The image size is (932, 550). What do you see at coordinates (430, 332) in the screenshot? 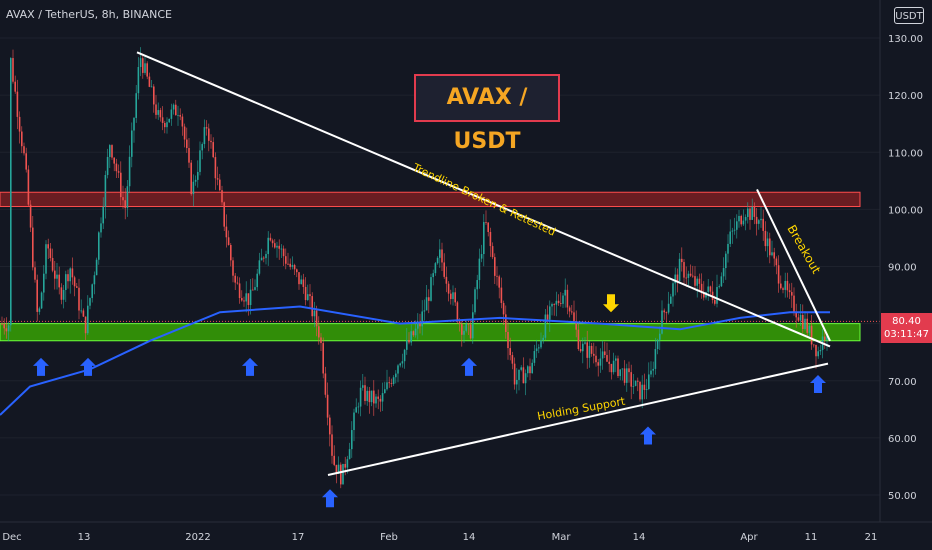
I see `support-zone` at bounding box center [430, 332].